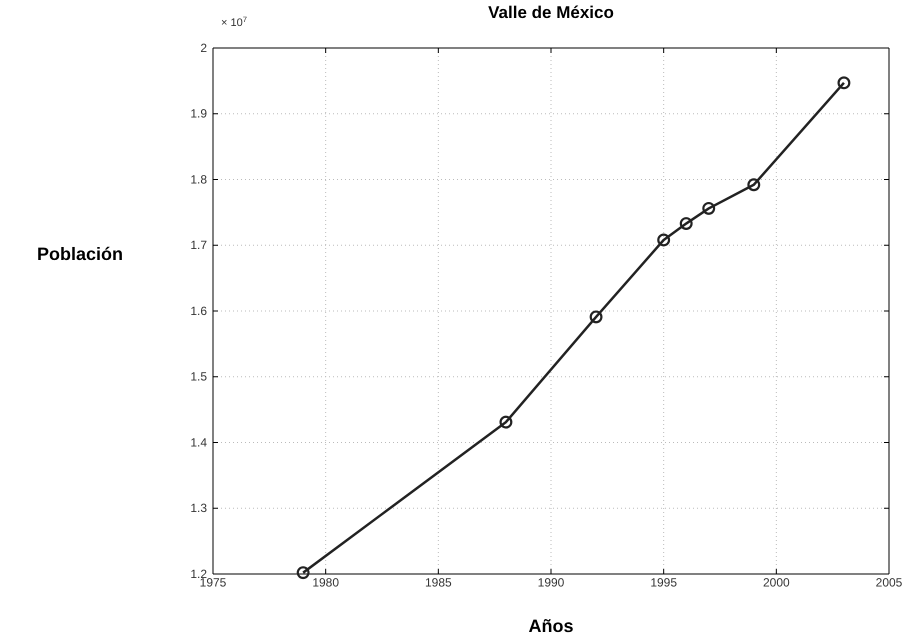  Describe the element at coordinates (199, 245) in the screenshot. I see `y-tick-label: 1.7` at that location.